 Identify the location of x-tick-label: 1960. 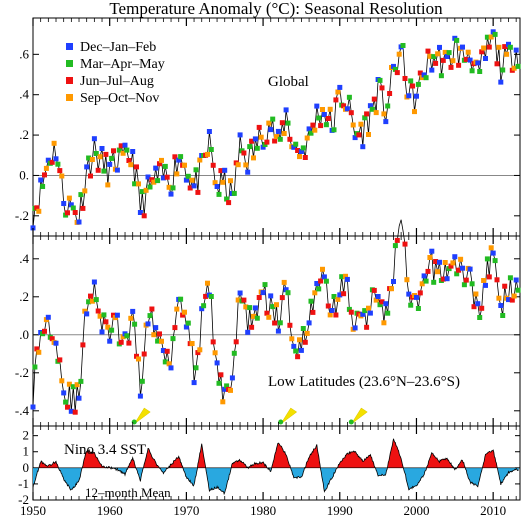
(110, 510).